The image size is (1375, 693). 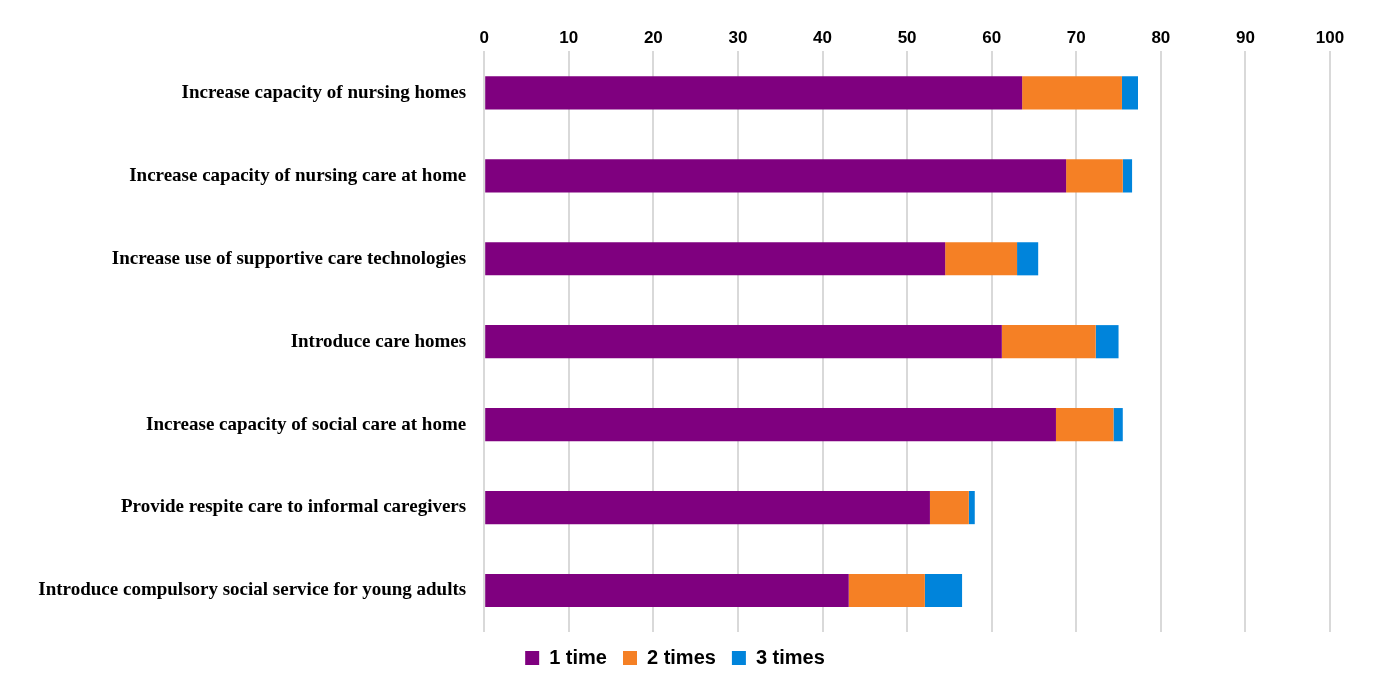 What do you see at coordinates (289, 257) in the screenshot?
I see `y-tick-label: Increase use of supportive care technologies` at bounding box center [289, 257].